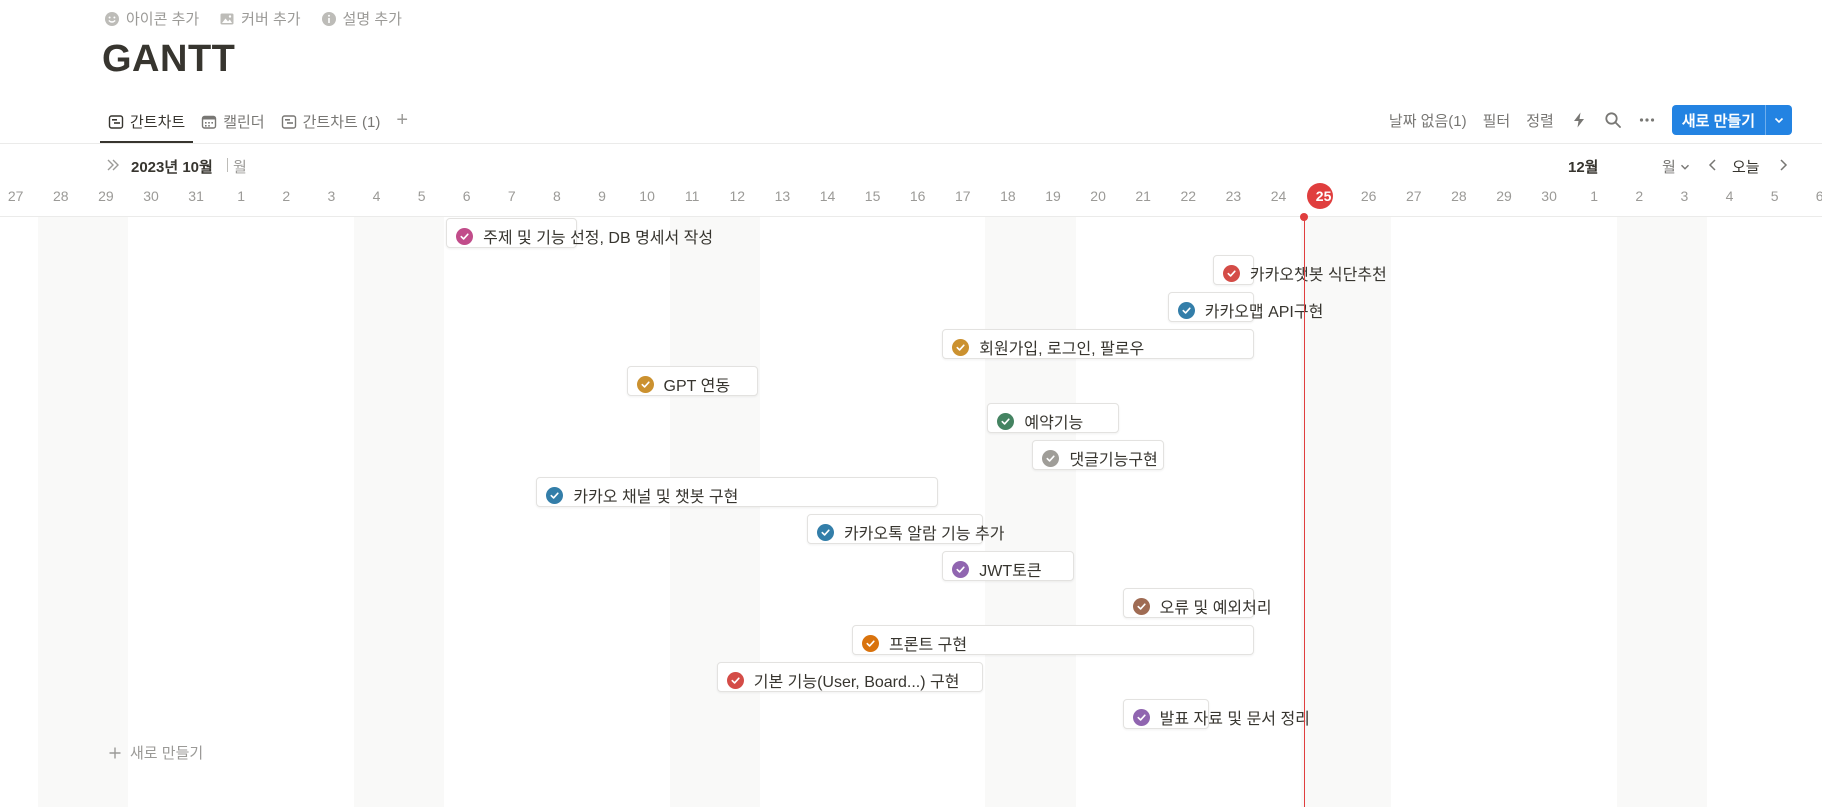  Describe the element at coordinates (1496, 121) in the screenshot. I see `filter-button: 필터` at that location.